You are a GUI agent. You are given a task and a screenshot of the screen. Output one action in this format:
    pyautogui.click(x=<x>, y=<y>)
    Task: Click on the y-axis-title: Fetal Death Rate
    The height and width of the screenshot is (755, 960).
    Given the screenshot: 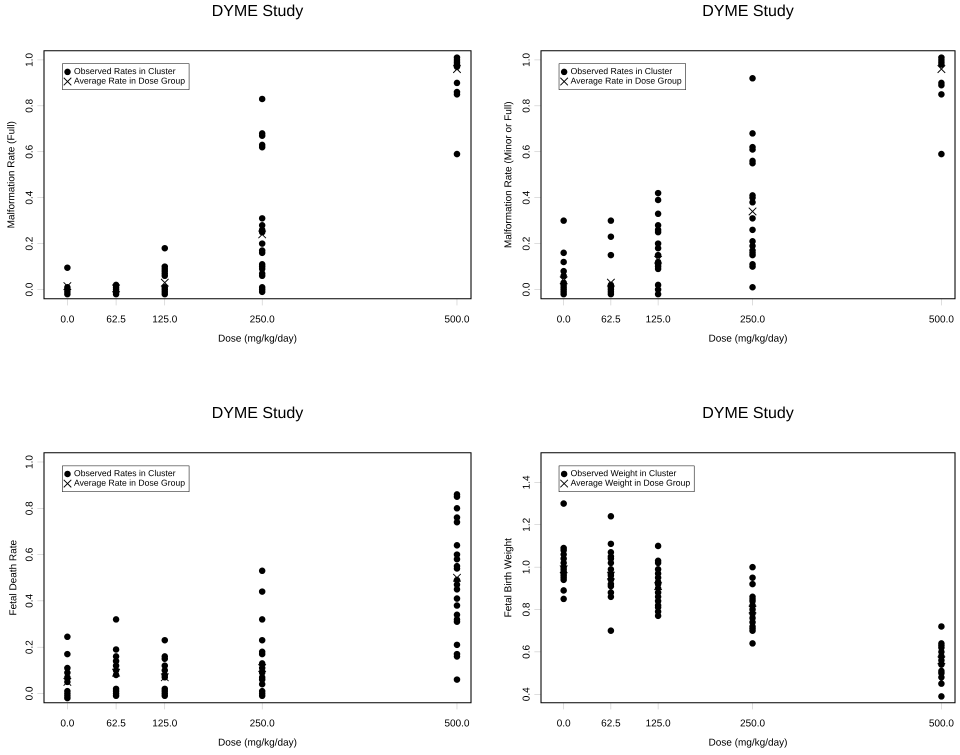 What is the action you would take?
    pyautogui.click(x=12, y=577)
    